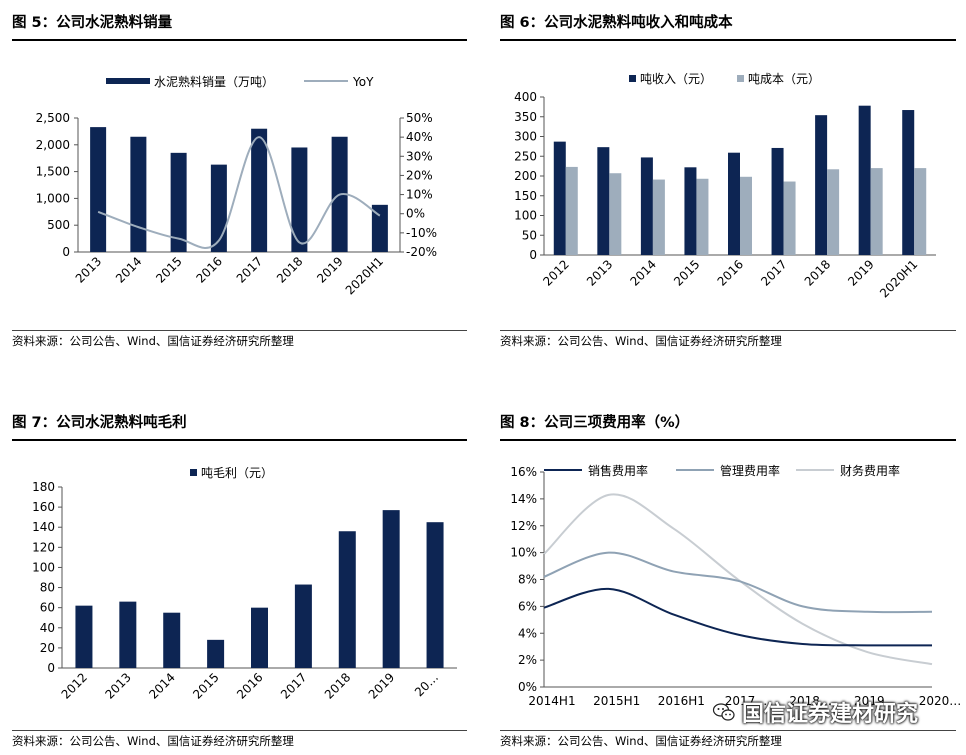 The height and width of the screenshot is (755, 966). What do you see at coordinates (66, 252) in the screenshot?
I see `y-tick-label: 0` at bounding box center [66, 252].